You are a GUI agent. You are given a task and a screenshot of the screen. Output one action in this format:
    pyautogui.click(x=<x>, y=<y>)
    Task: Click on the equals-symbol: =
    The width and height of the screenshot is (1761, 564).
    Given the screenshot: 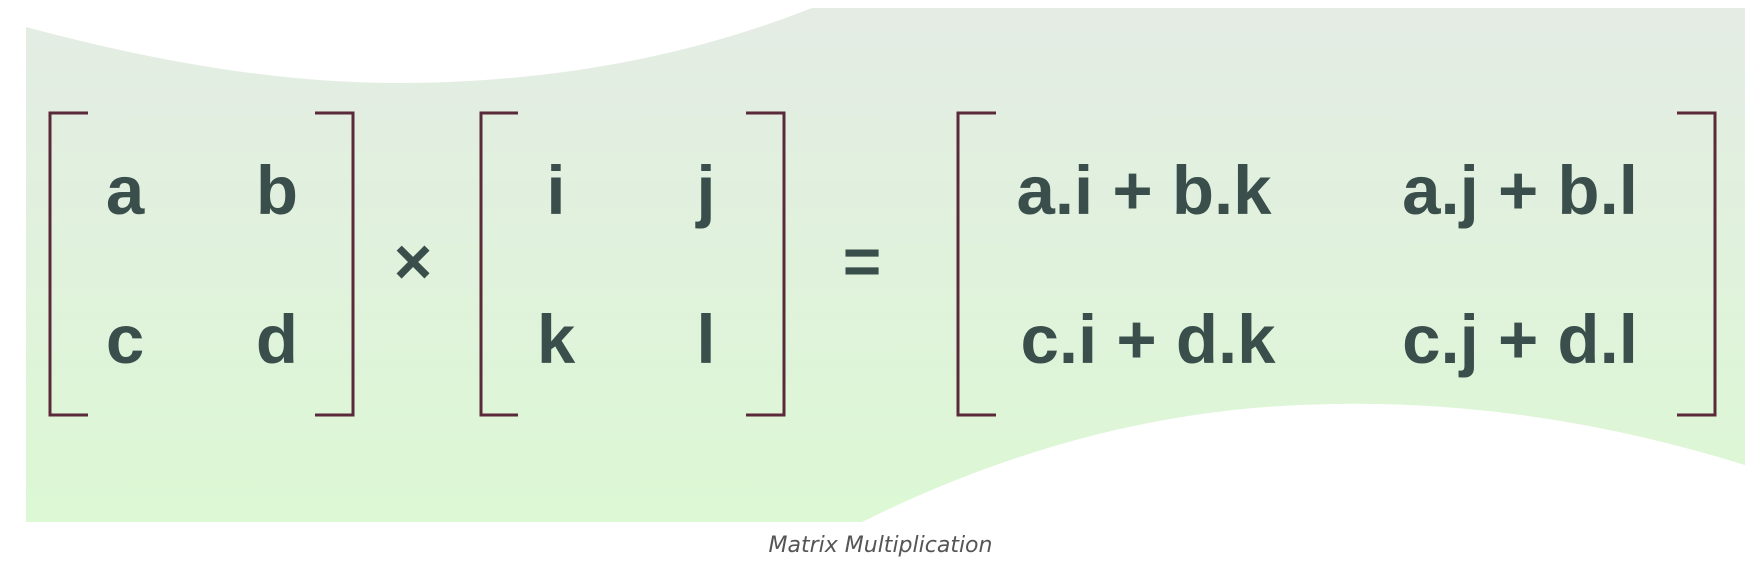 What is the action you would take?
    pyautogui.click(x=862, y=261)
    